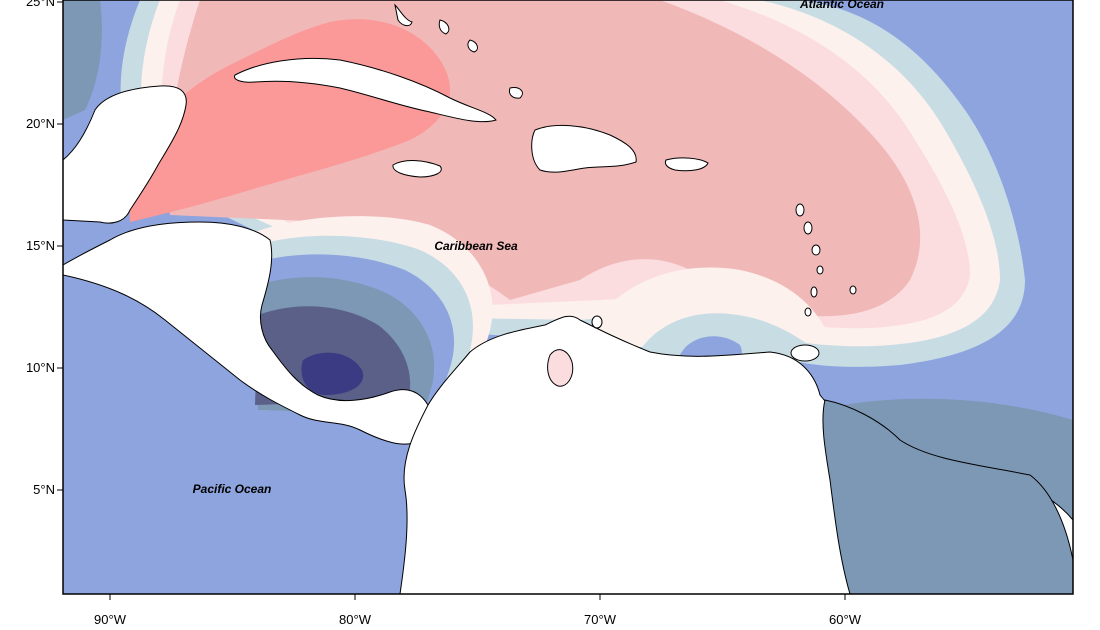 The image size is (1100, 630). Describe the element at coordinates (40, 367) in the screenshot. I see `lat-tick-label: 10°N` at that location.